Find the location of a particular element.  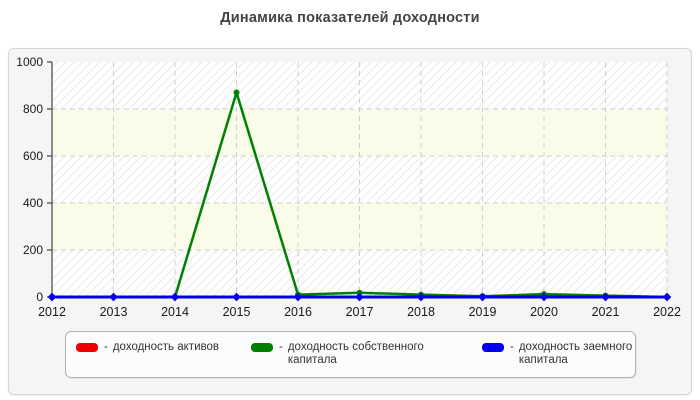

chart-title: Динамика показателей доходности is located at coordinates (350, 18).